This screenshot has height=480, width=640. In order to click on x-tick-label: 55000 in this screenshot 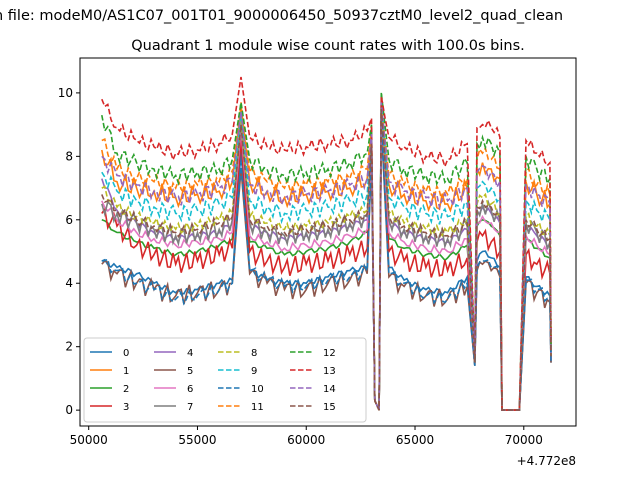, I will do `click(197, 440)`.